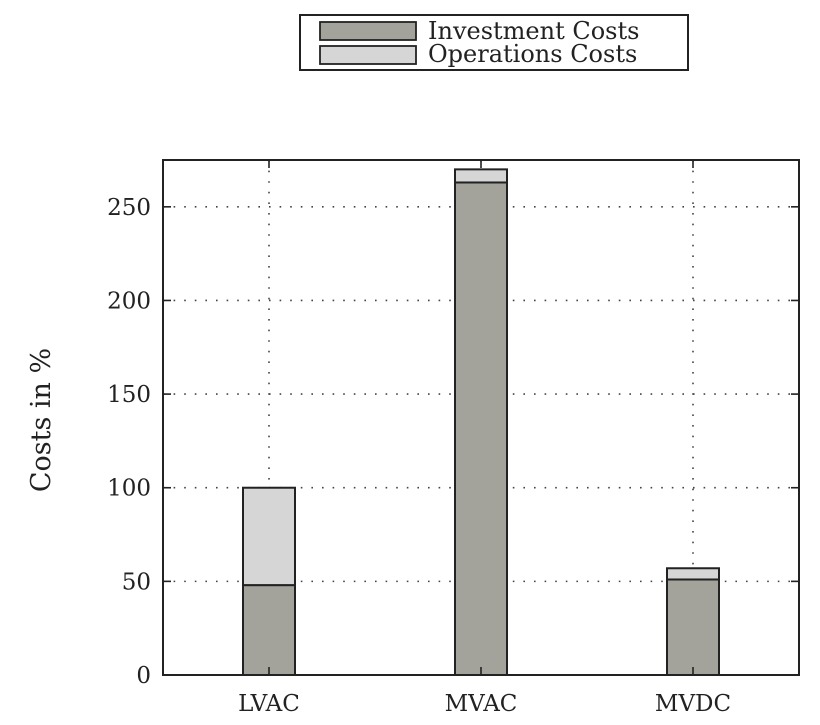 The height and width of the screenshot is (725, 820). What do you see at coordinates (533, 31) in the screenshot?
I see `legend-label-investment: Investment Costs` at bounding box center [533, 31].